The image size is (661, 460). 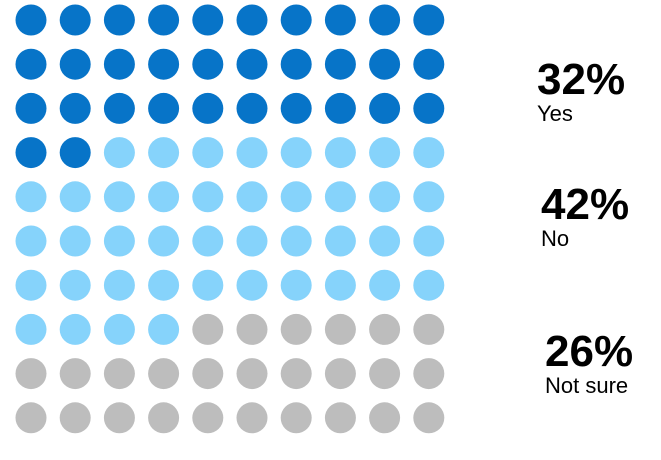 What do you see at coordinates (587, 385) in the screenshot?
I see `legend-label-not-sure: Not sure` at bounding box center [587, 385].